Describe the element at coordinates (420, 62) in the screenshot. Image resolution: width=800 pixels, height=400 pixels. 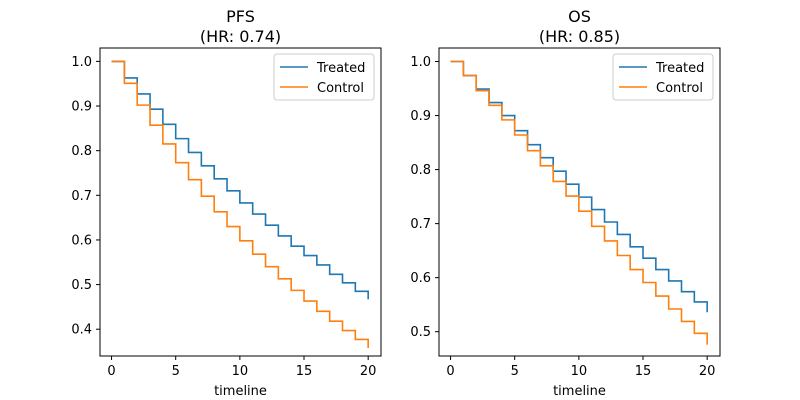
I see `os-ytick-label: 1.0` at that location.